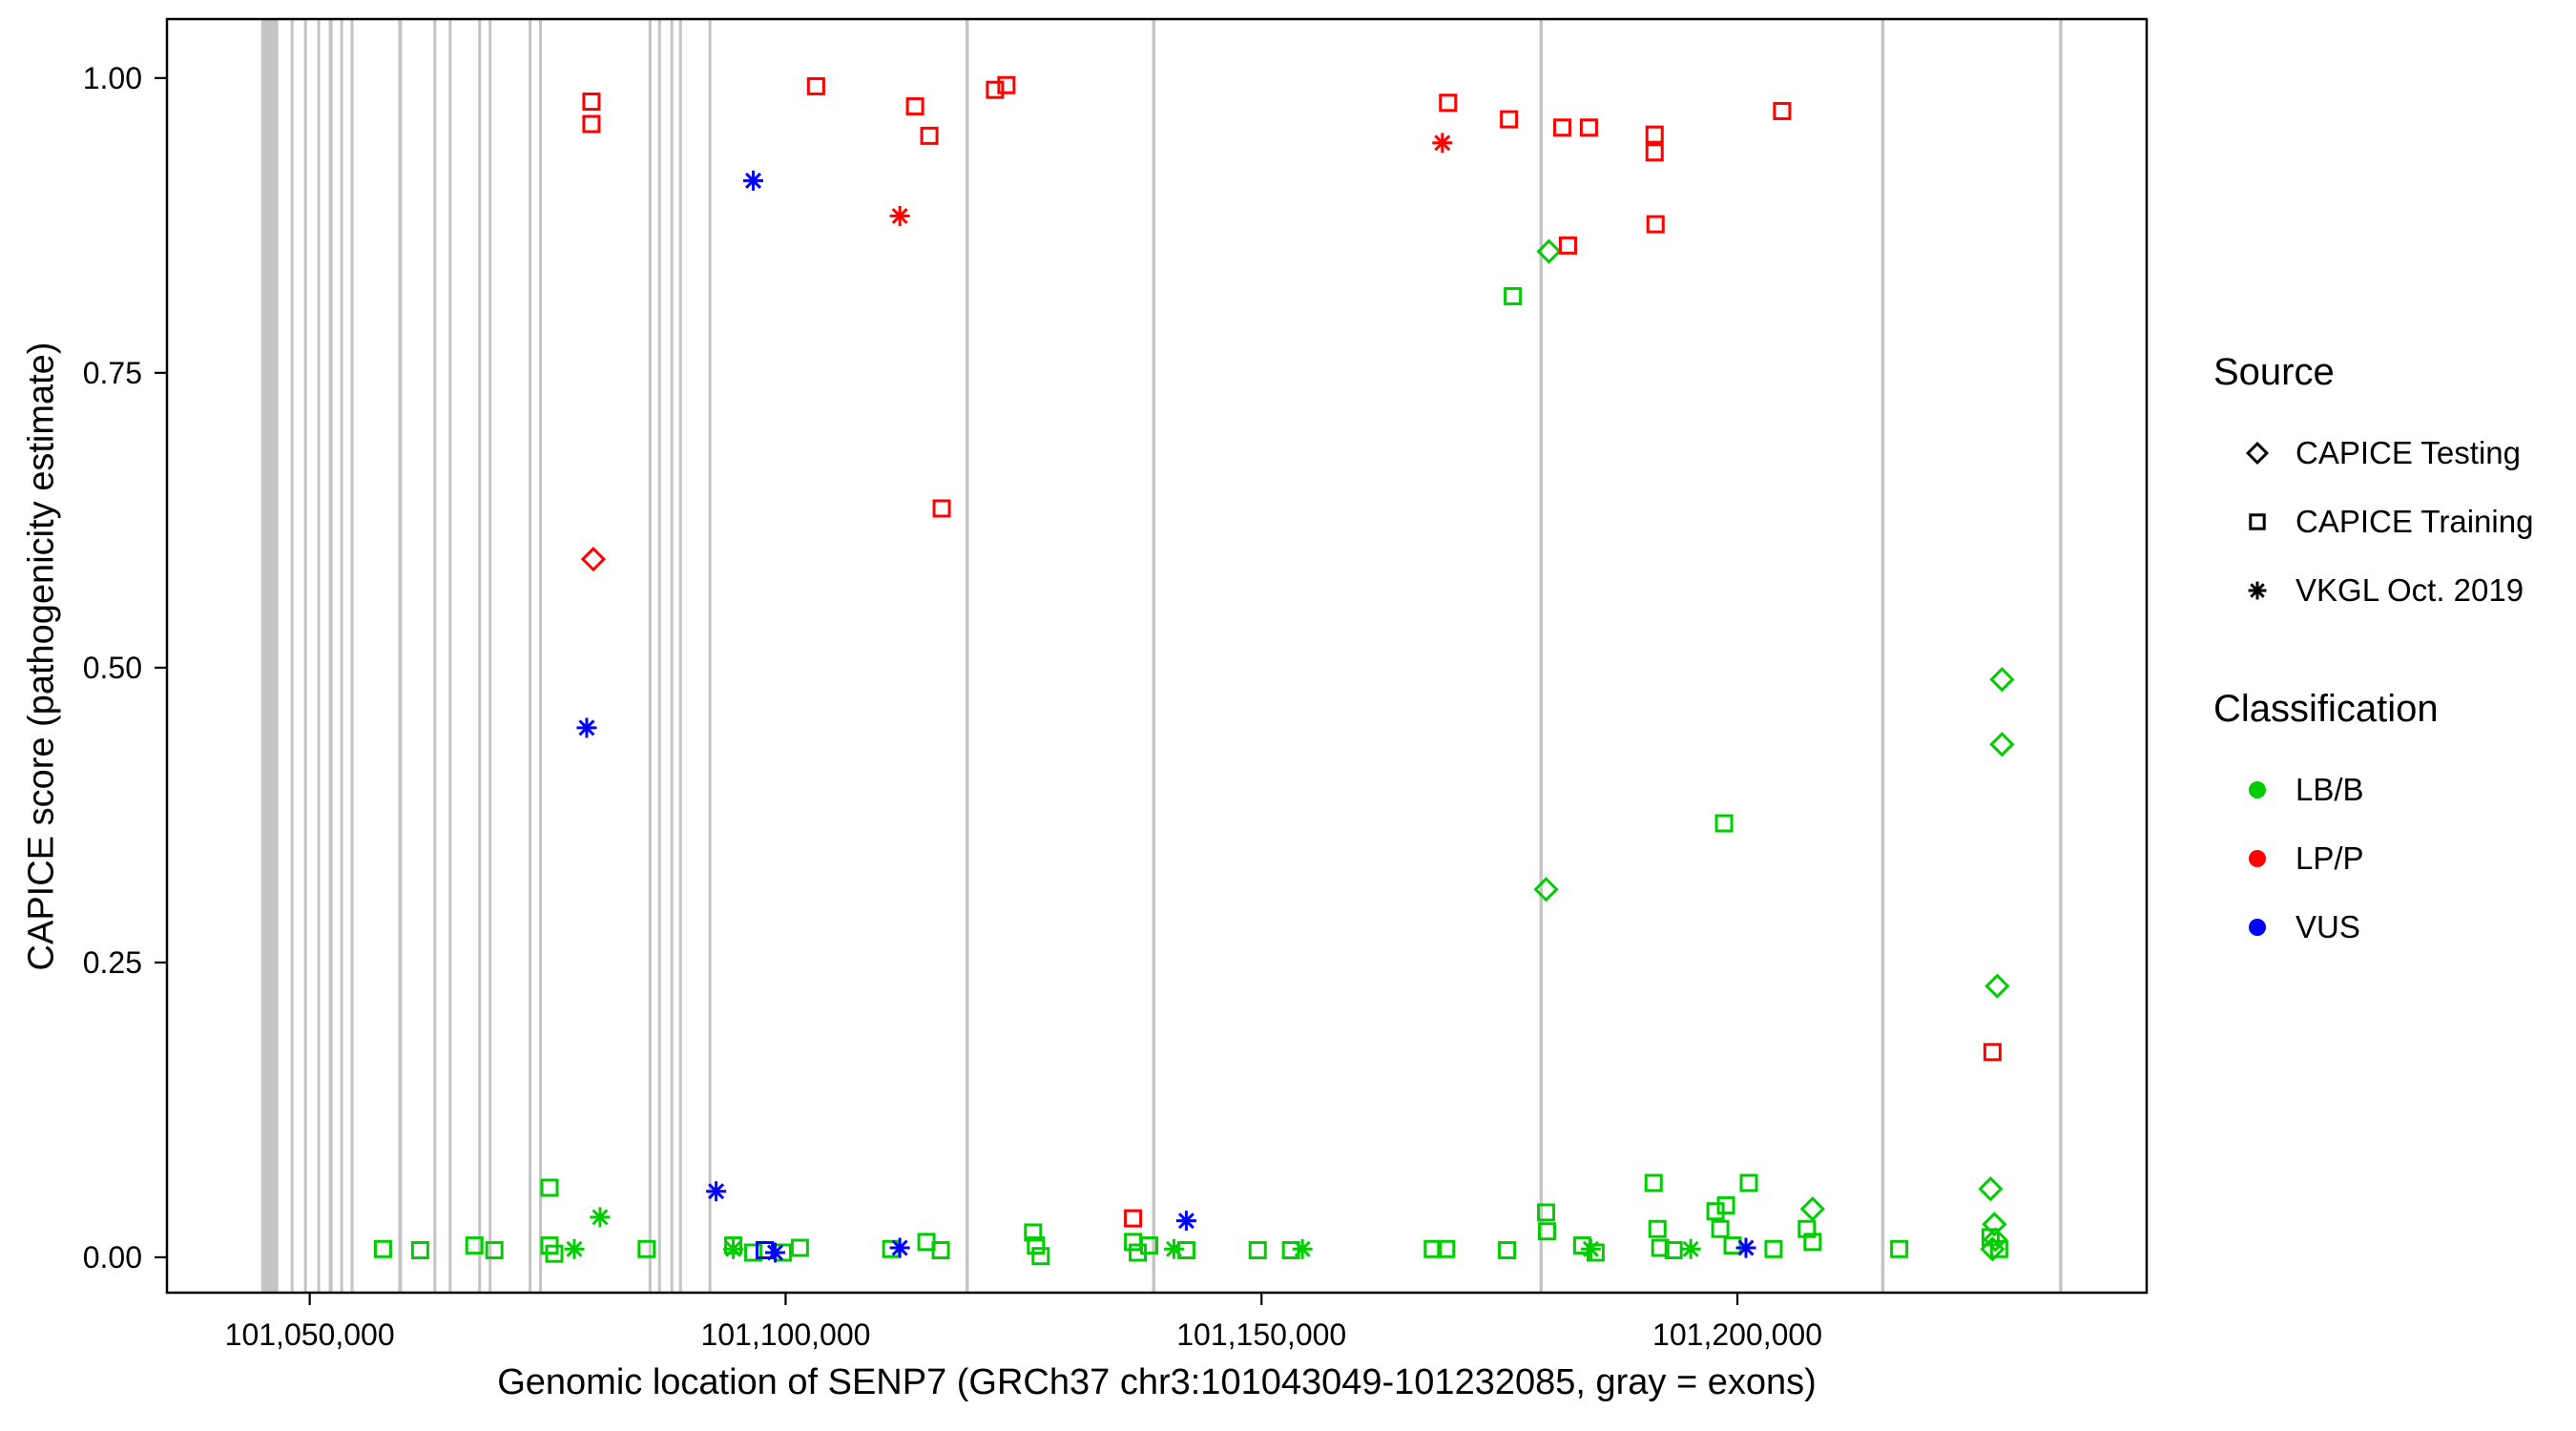  I want to click on blue-dot-icon, so click(2257, 927).